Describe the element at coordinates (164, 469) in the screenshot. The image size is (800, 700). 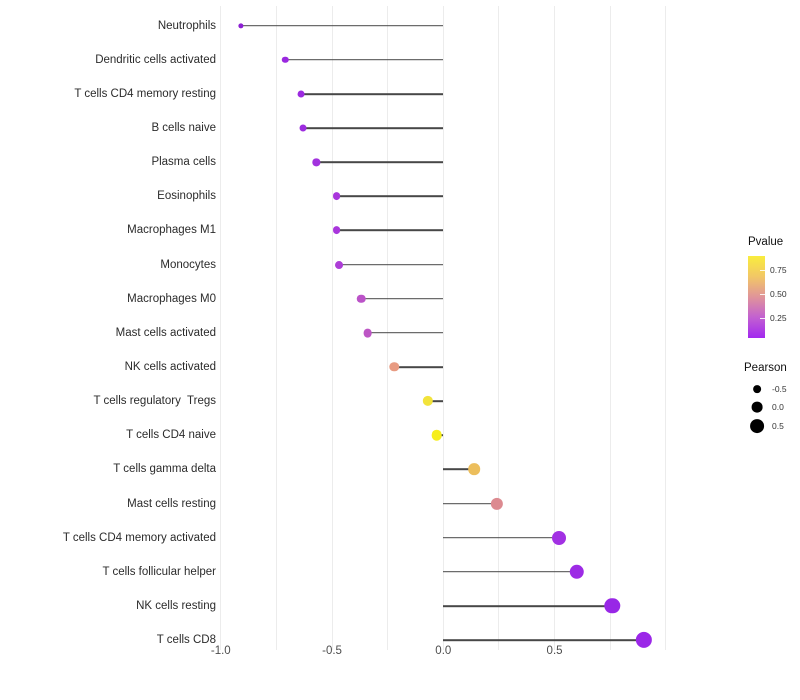
I see `category-label: T cells gamma delta` at that location.